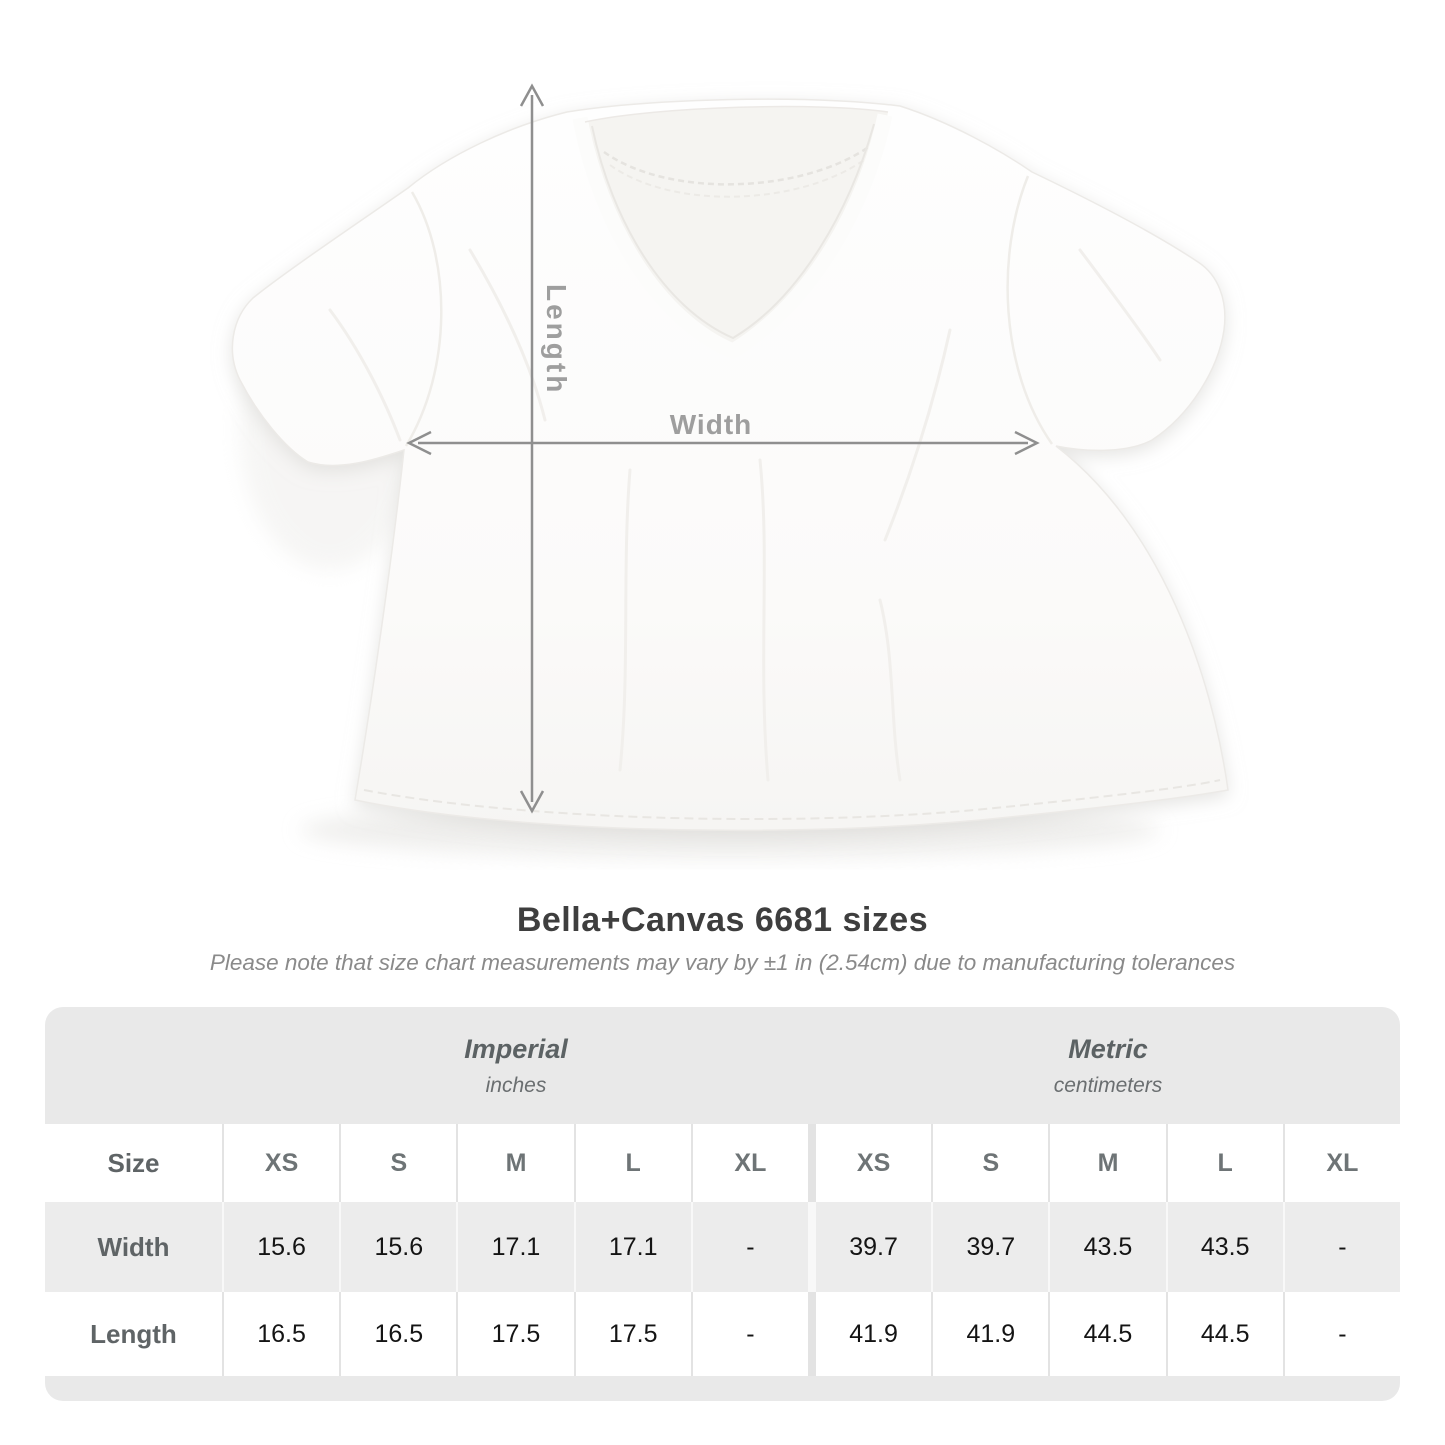 The image size is (1445, 1445). What do you see at coordinates (633, 1334) in the screenshot?
I see `length-imperial-l: 17.5` at bounding box center [633, 1334].